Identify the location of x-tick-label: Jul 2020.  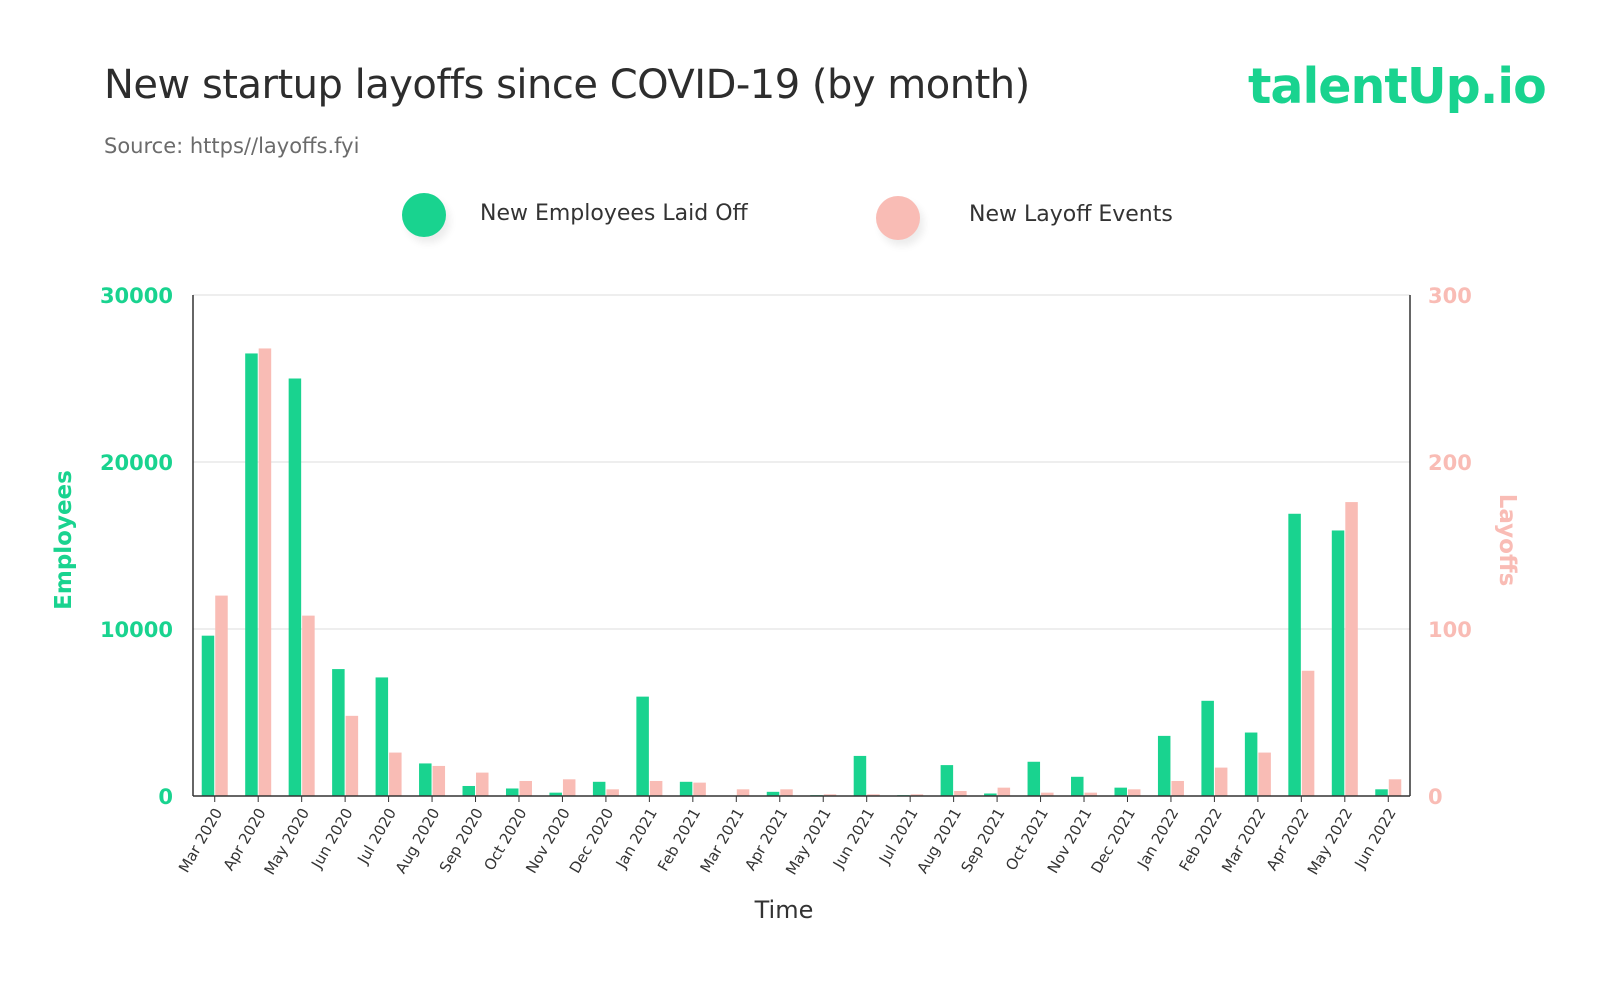
(376, 836).